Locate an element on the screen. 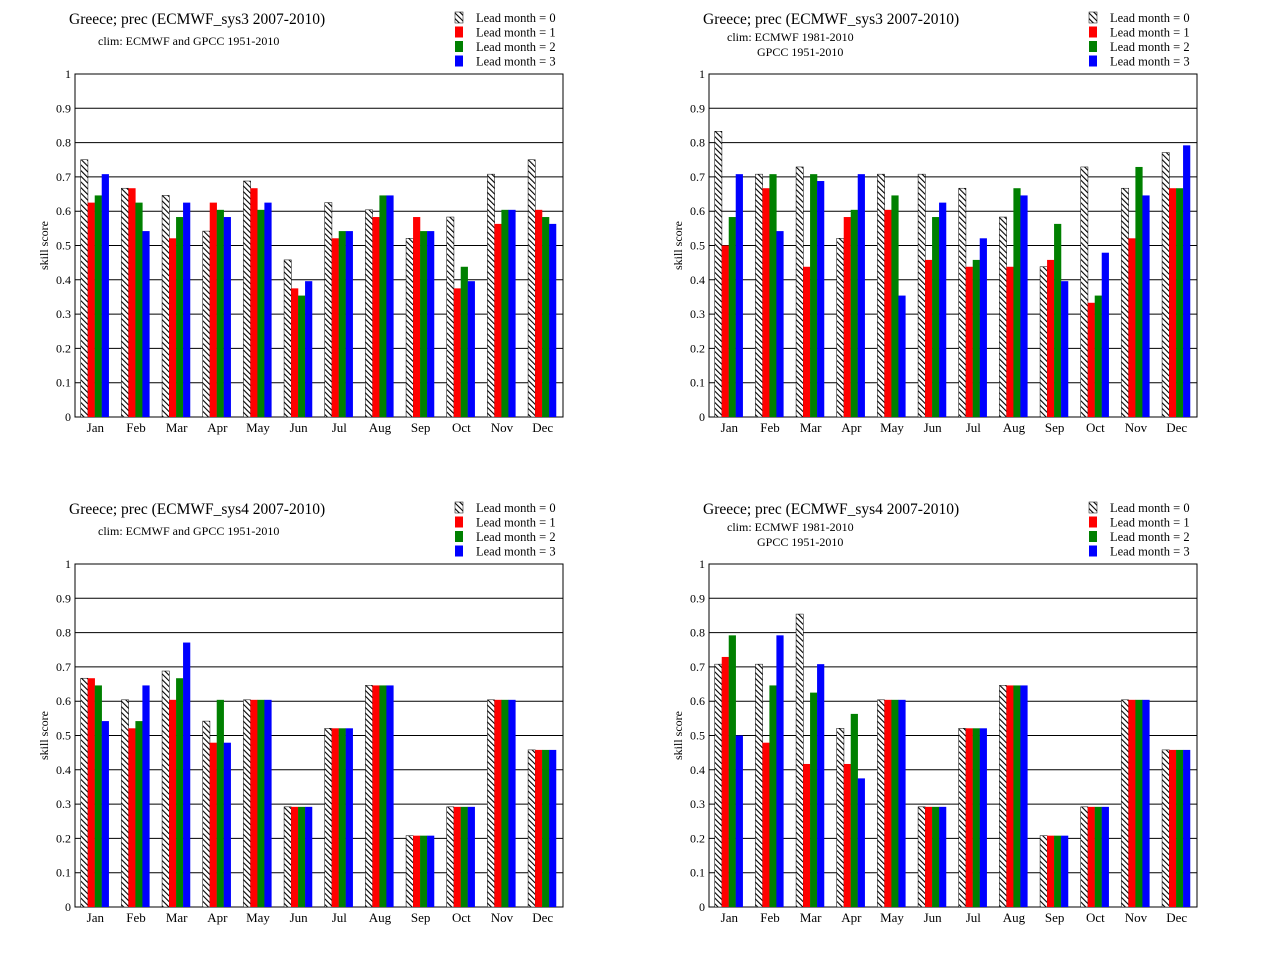  bar-lead0-jul is located at coordinates (962, 302).